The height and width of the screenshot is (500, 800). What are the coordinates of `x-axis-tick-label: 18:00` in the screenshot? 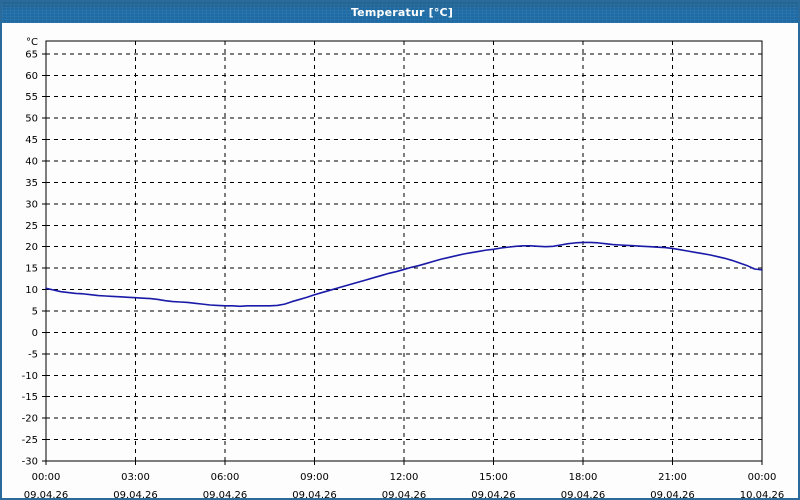 It's located at (583, 477).